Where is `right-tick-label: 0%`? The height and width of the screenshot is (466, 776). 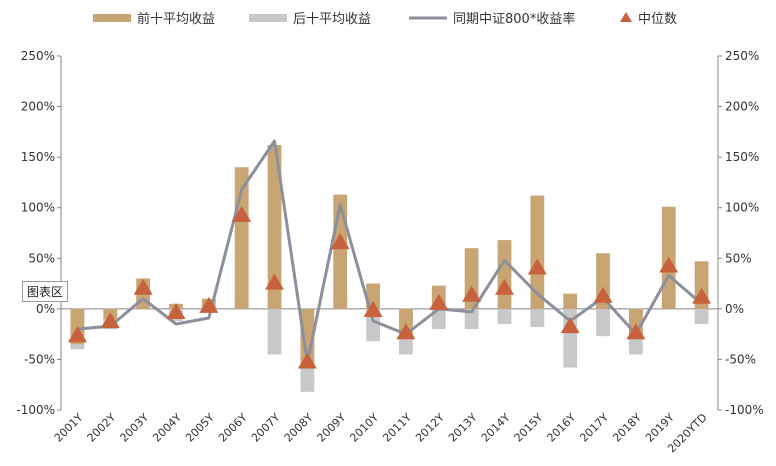 right-tick-label: 0% is located at coordinates (734, 309).